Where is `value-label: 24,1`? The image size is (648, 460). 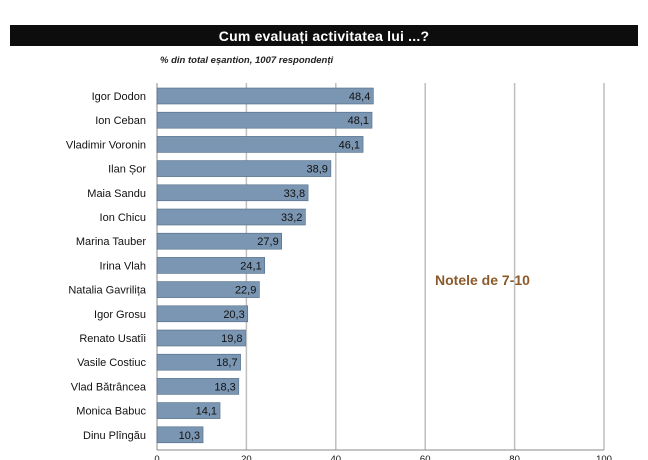
value-label: 24,1 is located at coordinates (250, 266).